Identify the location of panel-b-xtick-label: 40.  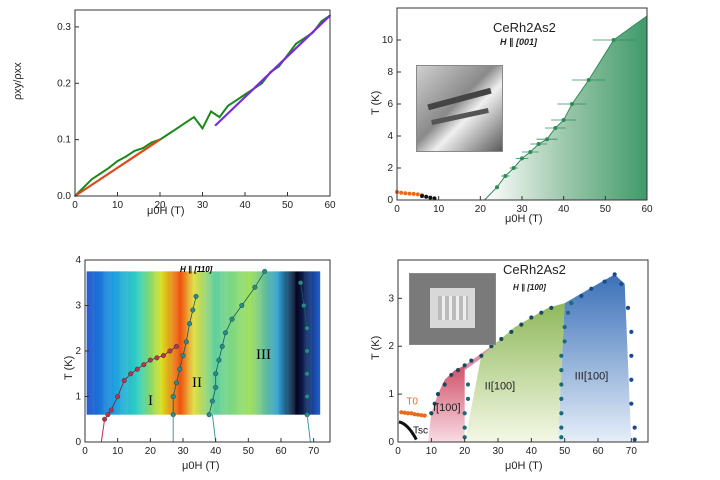
(564, 209).